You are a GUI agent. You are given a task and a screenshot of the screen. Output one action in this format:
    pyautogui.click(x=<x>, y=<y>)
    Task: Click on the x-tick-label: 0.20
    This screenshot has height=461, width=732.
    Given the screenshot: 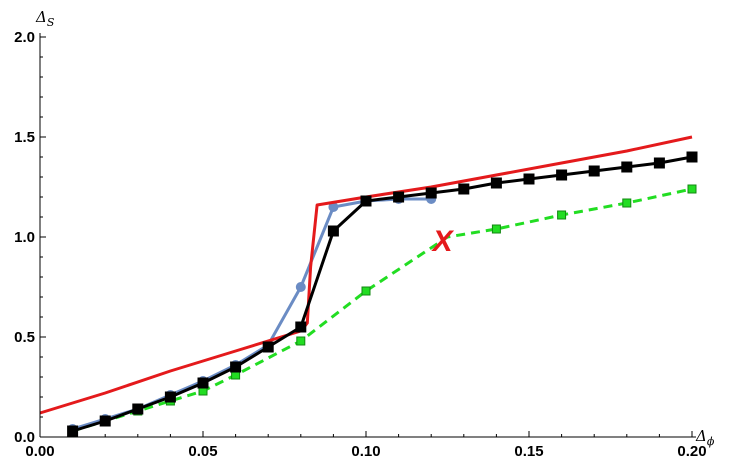 What is the action you would take?
    pyautogui.click(x=691, y=451)
    